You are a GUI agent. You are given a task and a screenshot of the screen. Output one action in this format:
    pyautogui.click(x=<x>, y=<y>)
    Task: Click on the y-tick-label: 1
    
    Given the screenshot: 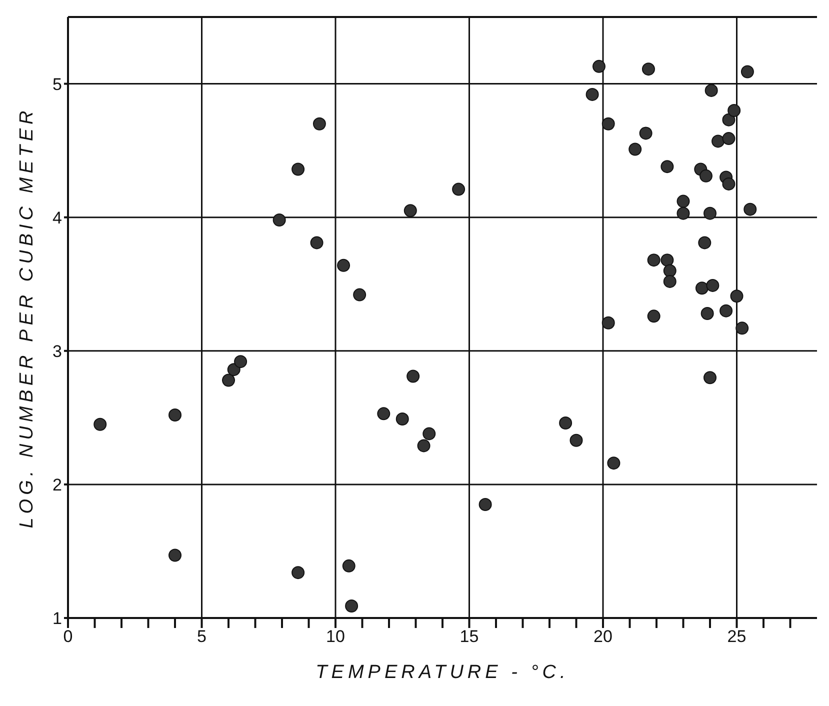 What is the action you would take?
    pyautogui.click(x=57, y=618)
    